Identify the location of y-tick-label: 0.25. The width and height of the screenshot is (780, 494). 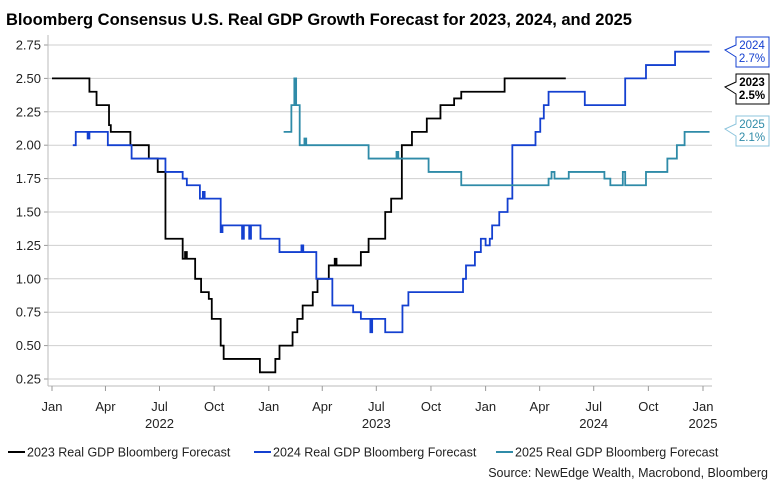
(28, 379).